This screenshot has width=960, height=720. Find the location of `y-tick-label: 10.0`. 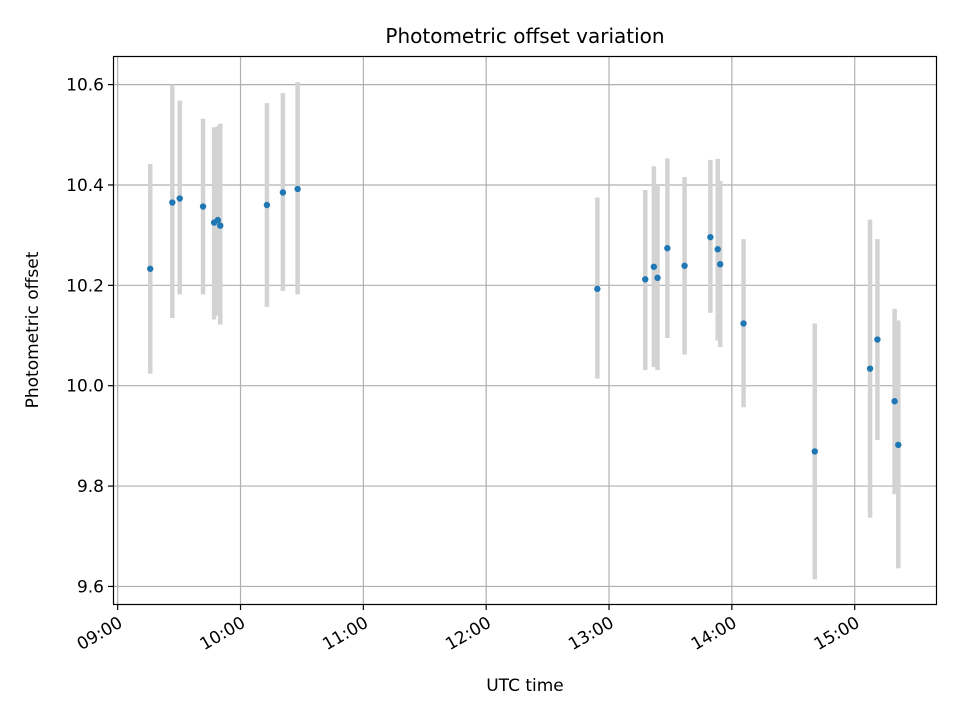

y-tick-label: 10.0 is located at coordinates (85, 387).